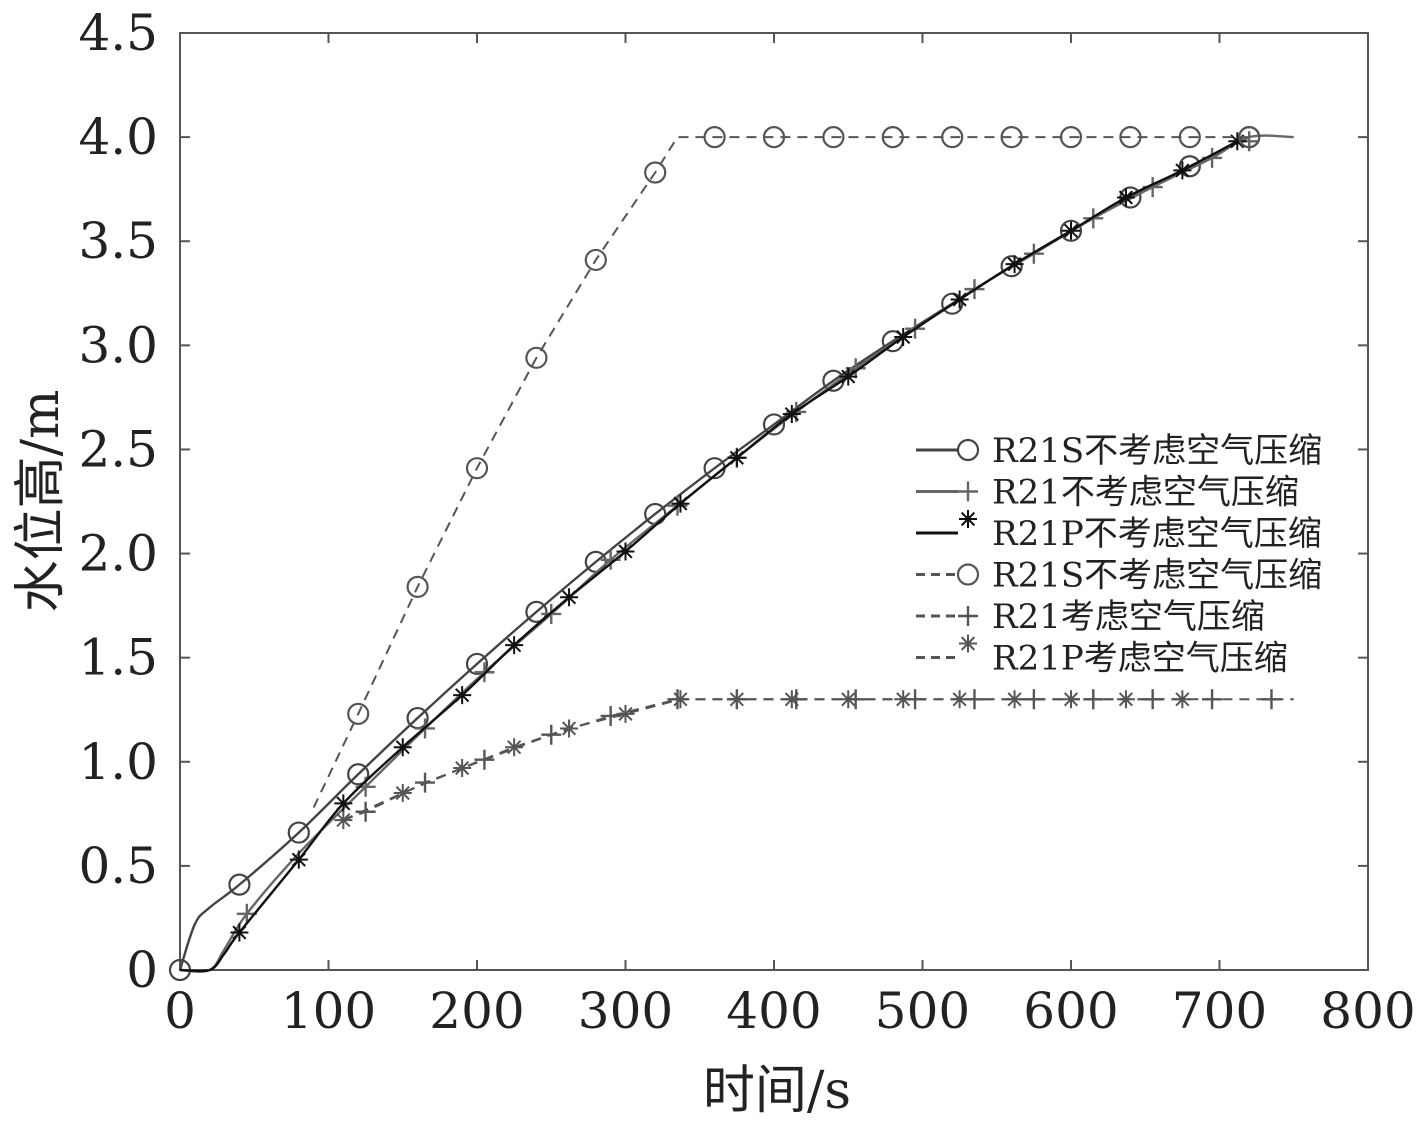 Image resolution: width=1417 pixels, height=1124 pixels. What do you see at coordinates (1157, 534) in the screenshot?
I see `legend-label: R21P不考虑空气压缩` at bounding box center [1157, 534].